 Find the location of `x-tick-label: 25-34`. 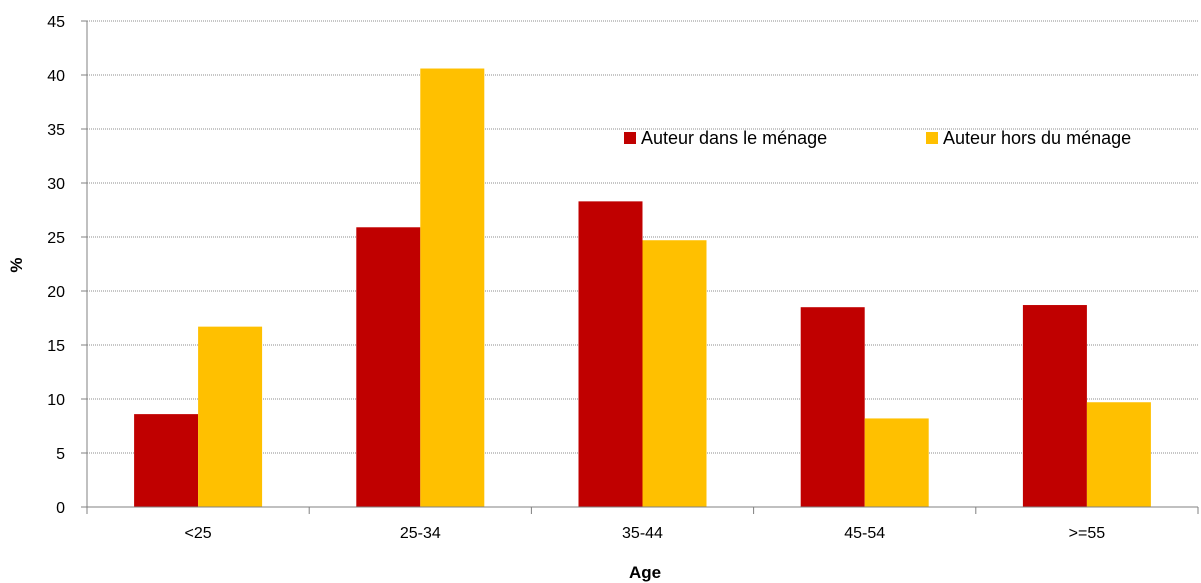

x-tick-label: 25-34 is located at coordinates (420, 533).